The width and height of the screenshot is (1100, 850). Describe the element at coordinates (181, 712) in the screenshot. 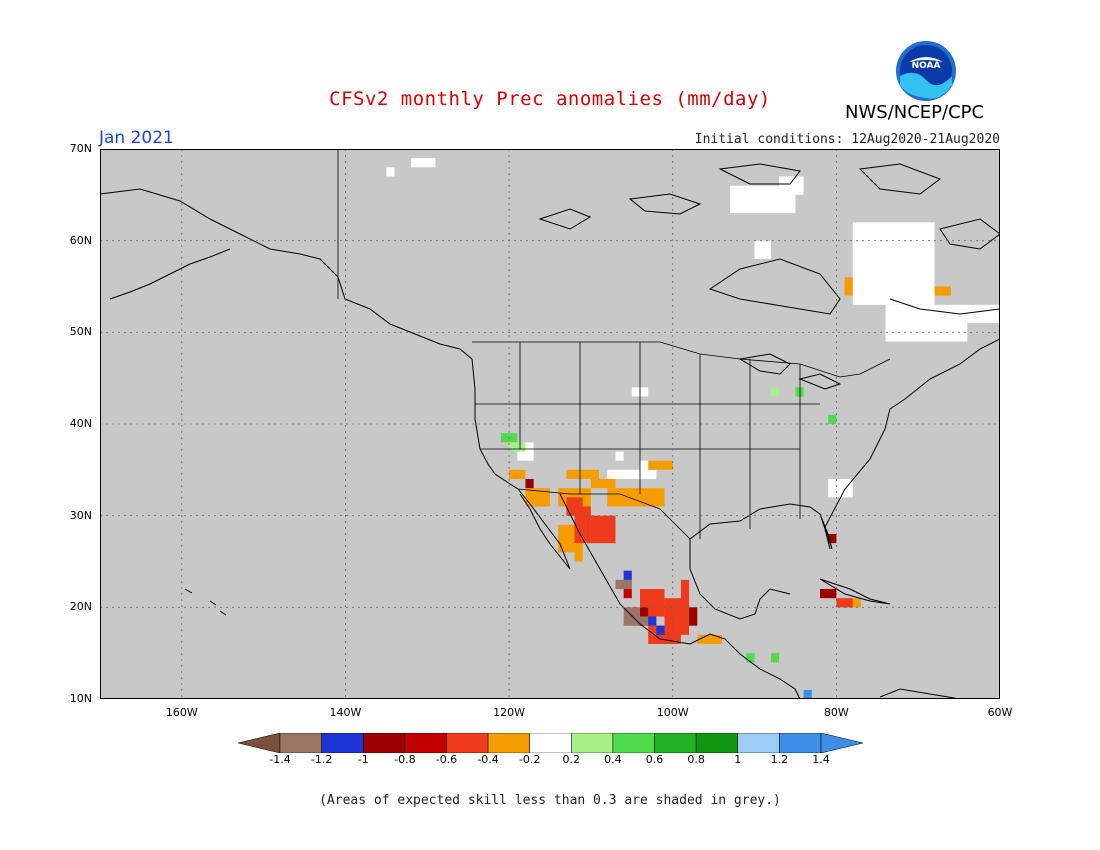

I see `lon-label: 160W` at that location.